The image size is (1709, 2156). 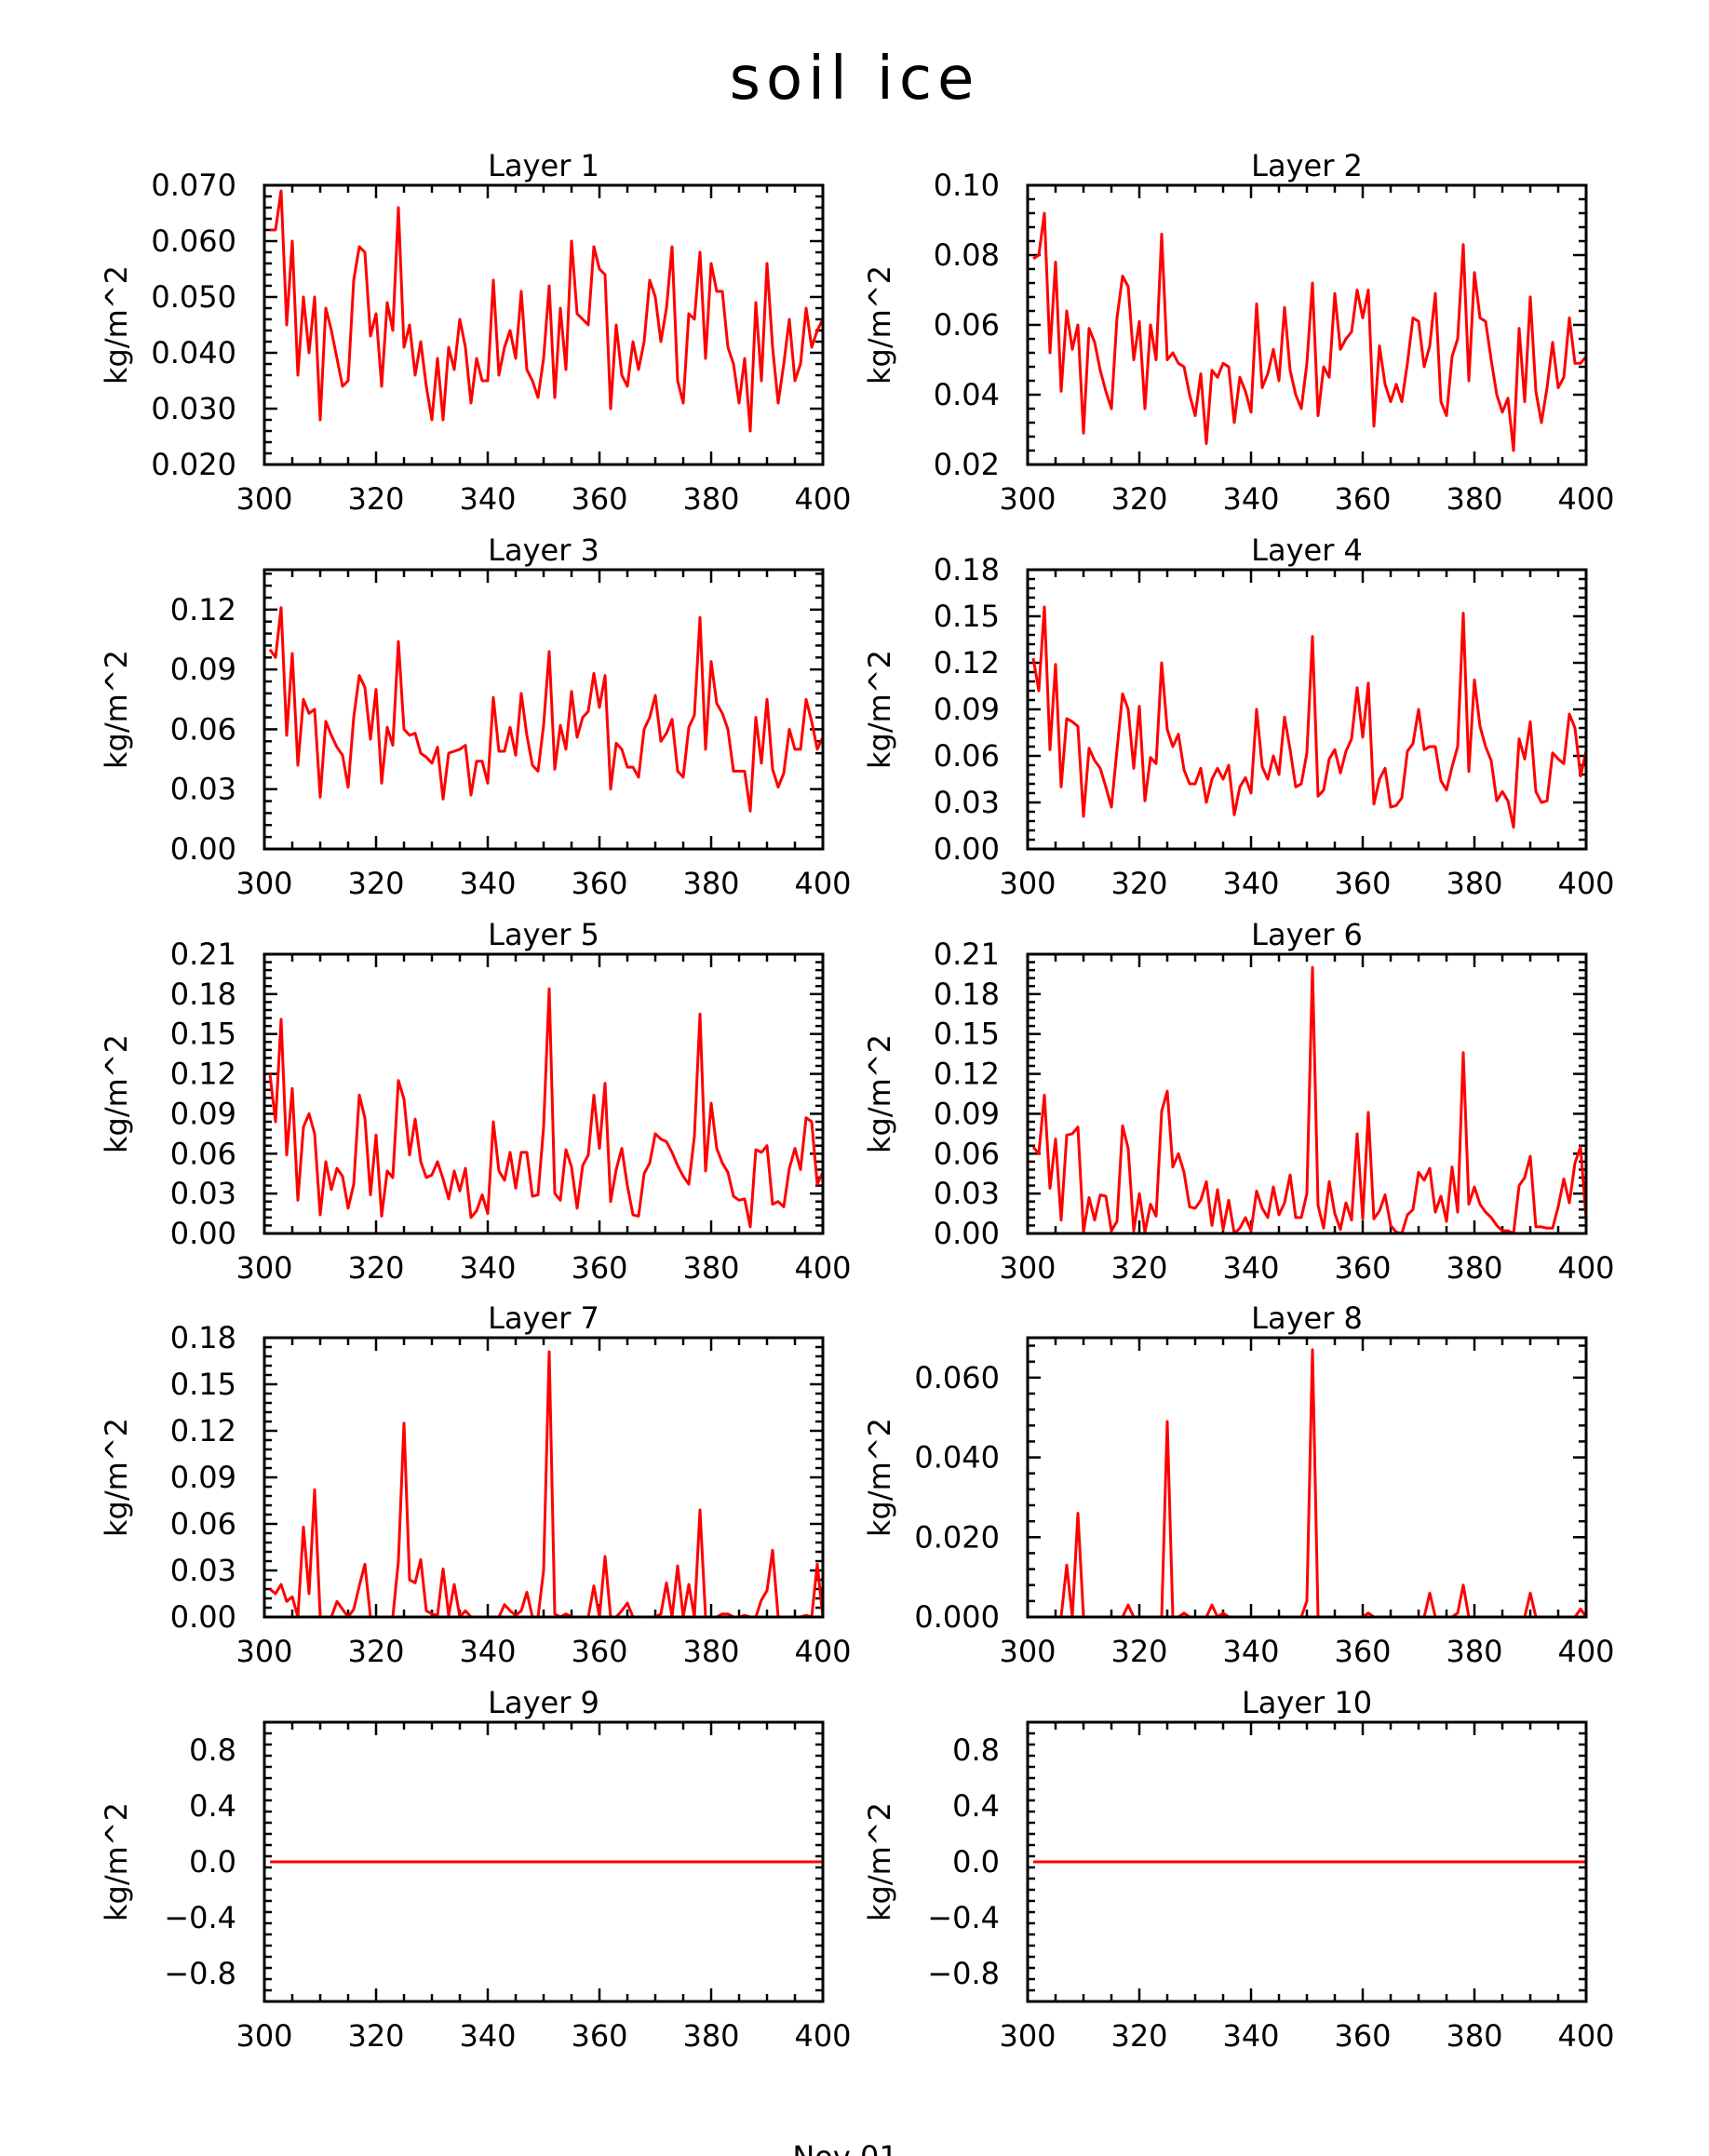 I want to click on layer-2-series-line, so click(x=1310, y=331).